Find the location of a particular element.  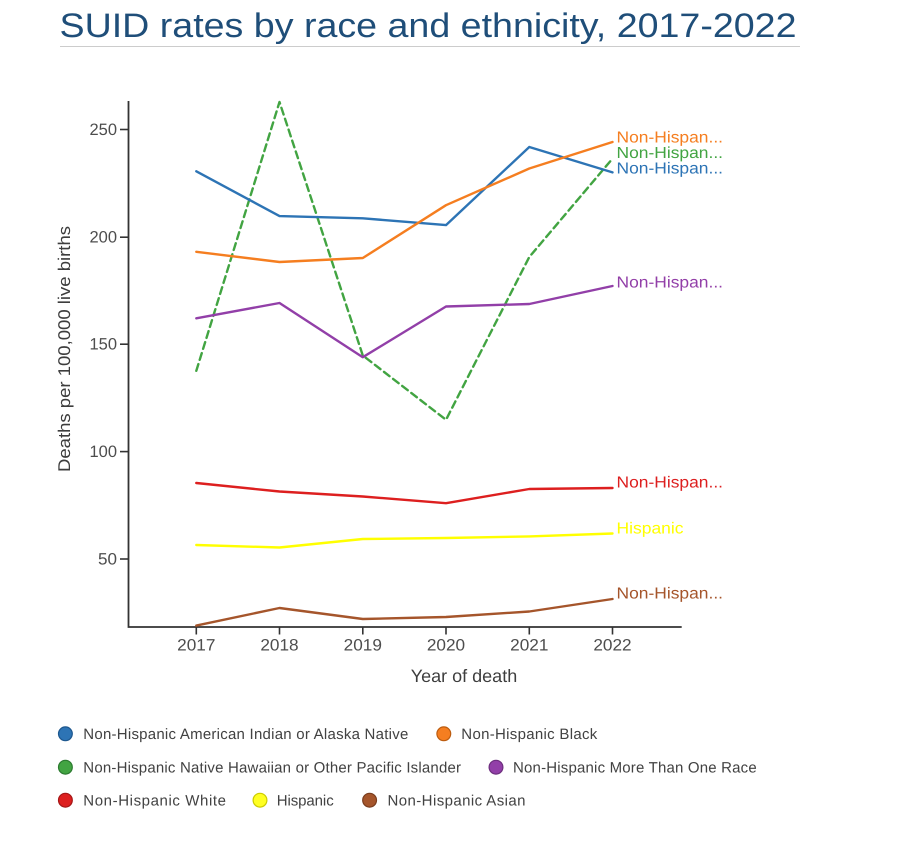

svg-text: 50 is located at coordinates (107, 560).